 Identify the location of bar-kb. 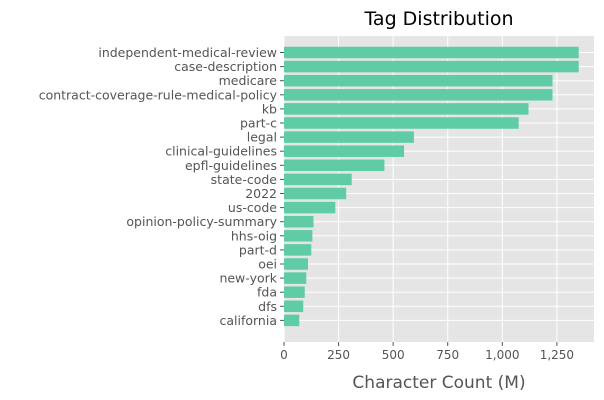
(406, 109).